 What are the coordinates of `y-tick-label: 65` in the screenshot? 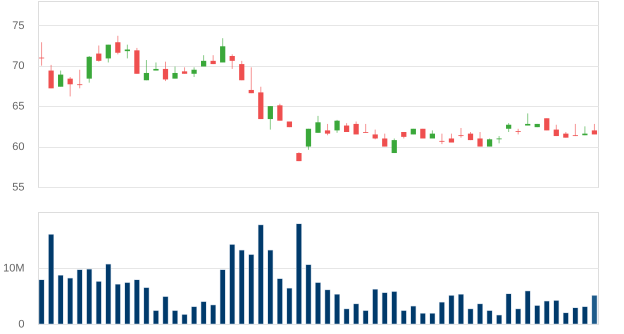 It's located at (18, 106).